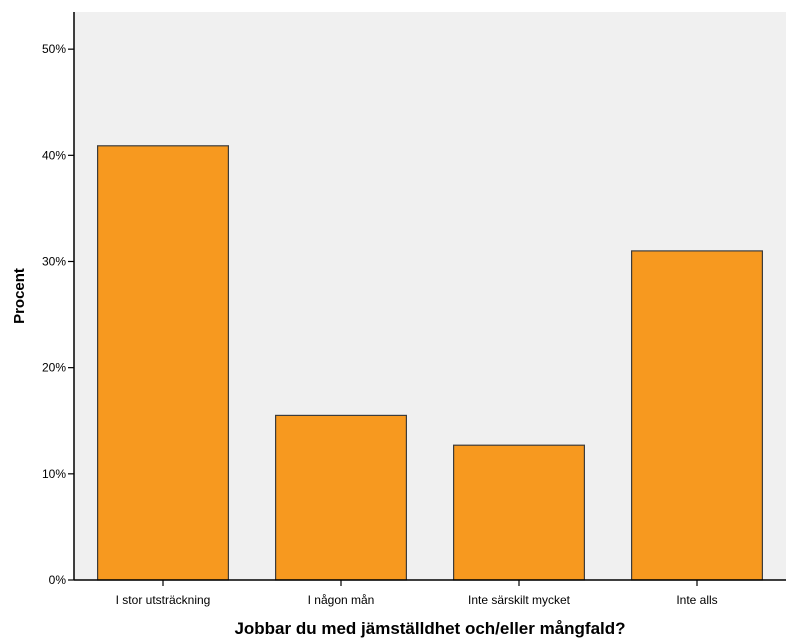 This screenshot has height=640, width=787. I want to click on x-tick-label: I stor utsträckning, so click(163, 600).